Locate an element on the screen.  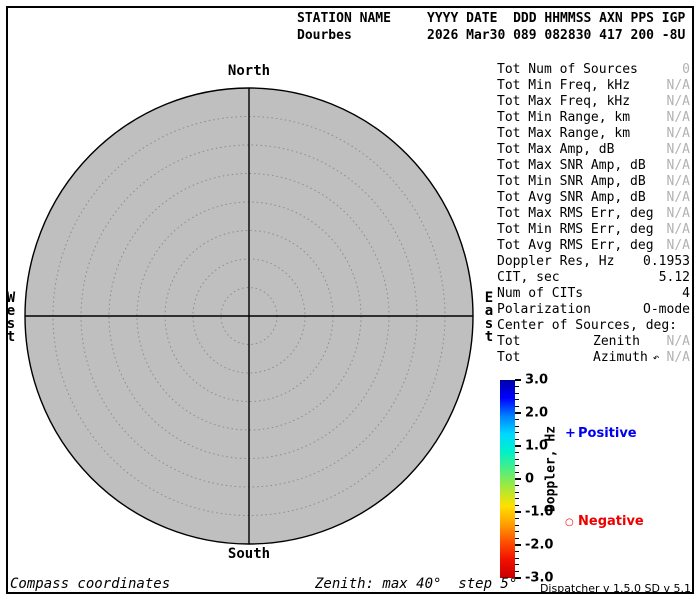
stat-row: Tot Avg SNR Amp, dB N/A is located at coordinates (593, 198).